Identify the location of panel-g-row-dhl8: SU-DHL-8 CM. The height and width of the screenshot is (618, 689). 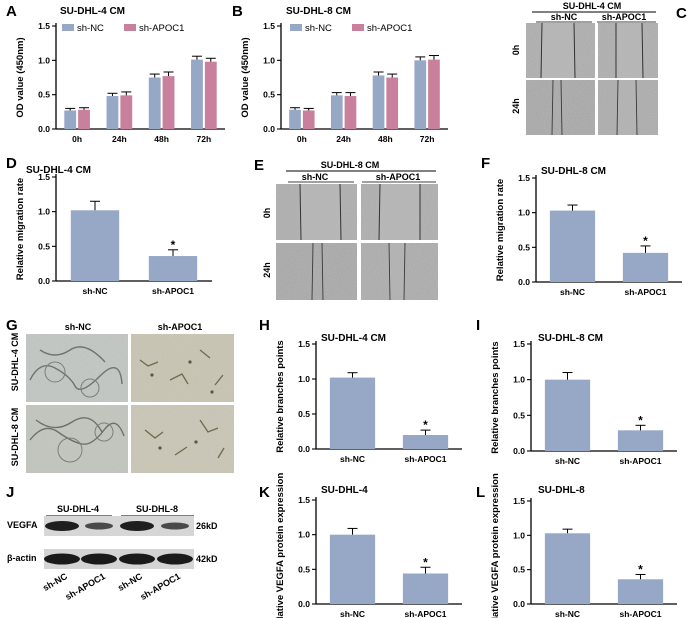
(15, 437).